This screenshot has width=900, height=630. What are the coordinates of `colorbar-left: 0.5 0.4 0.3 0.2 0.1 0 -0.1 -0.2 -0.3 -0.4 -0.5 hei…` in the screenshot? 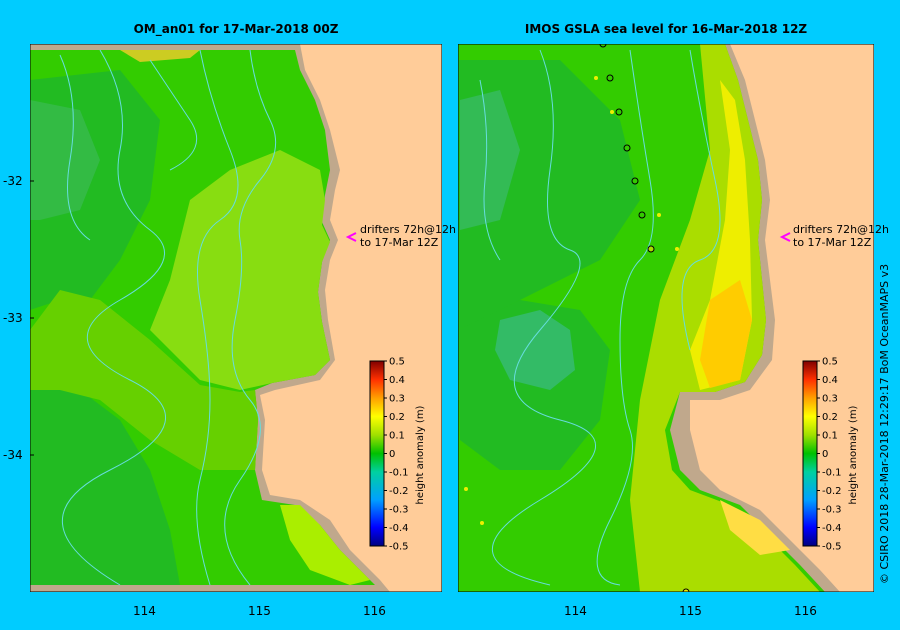 It's located at (397, 455).